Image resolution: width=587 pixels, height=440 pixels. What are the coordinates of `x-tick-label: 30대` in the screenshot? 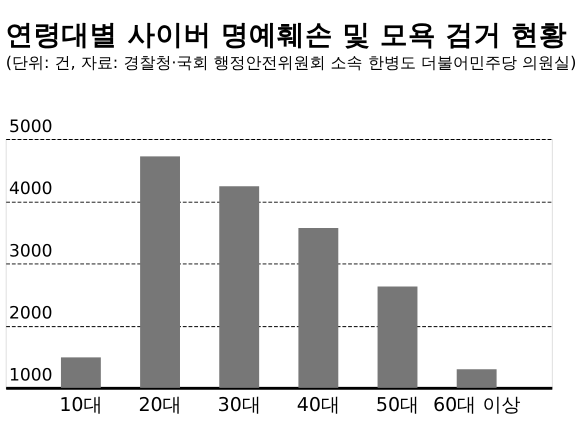 It's located at (239, 405).